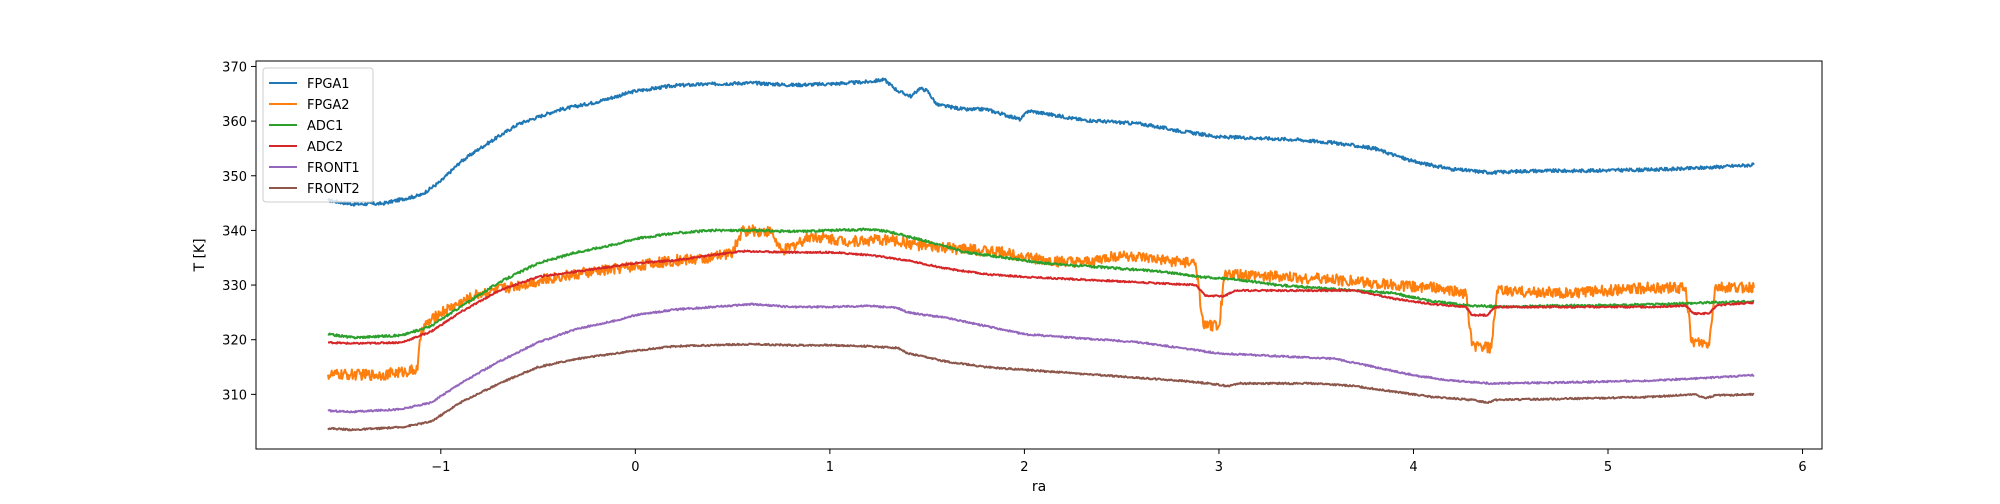 The image size is (2000, 504). Describe the element at coordinates (1119, 462) in the screenshot. I see `x-axis: −1 0 1 2 3 4 5 6` at that location.